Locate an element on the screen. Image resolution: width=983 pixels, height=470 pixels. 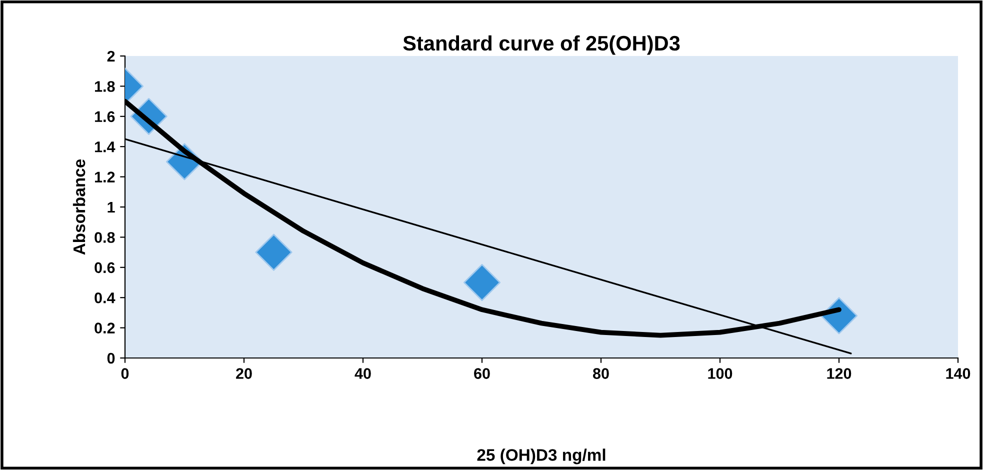
y-tick-label: 1.6 is located at coordinates (105, 116).